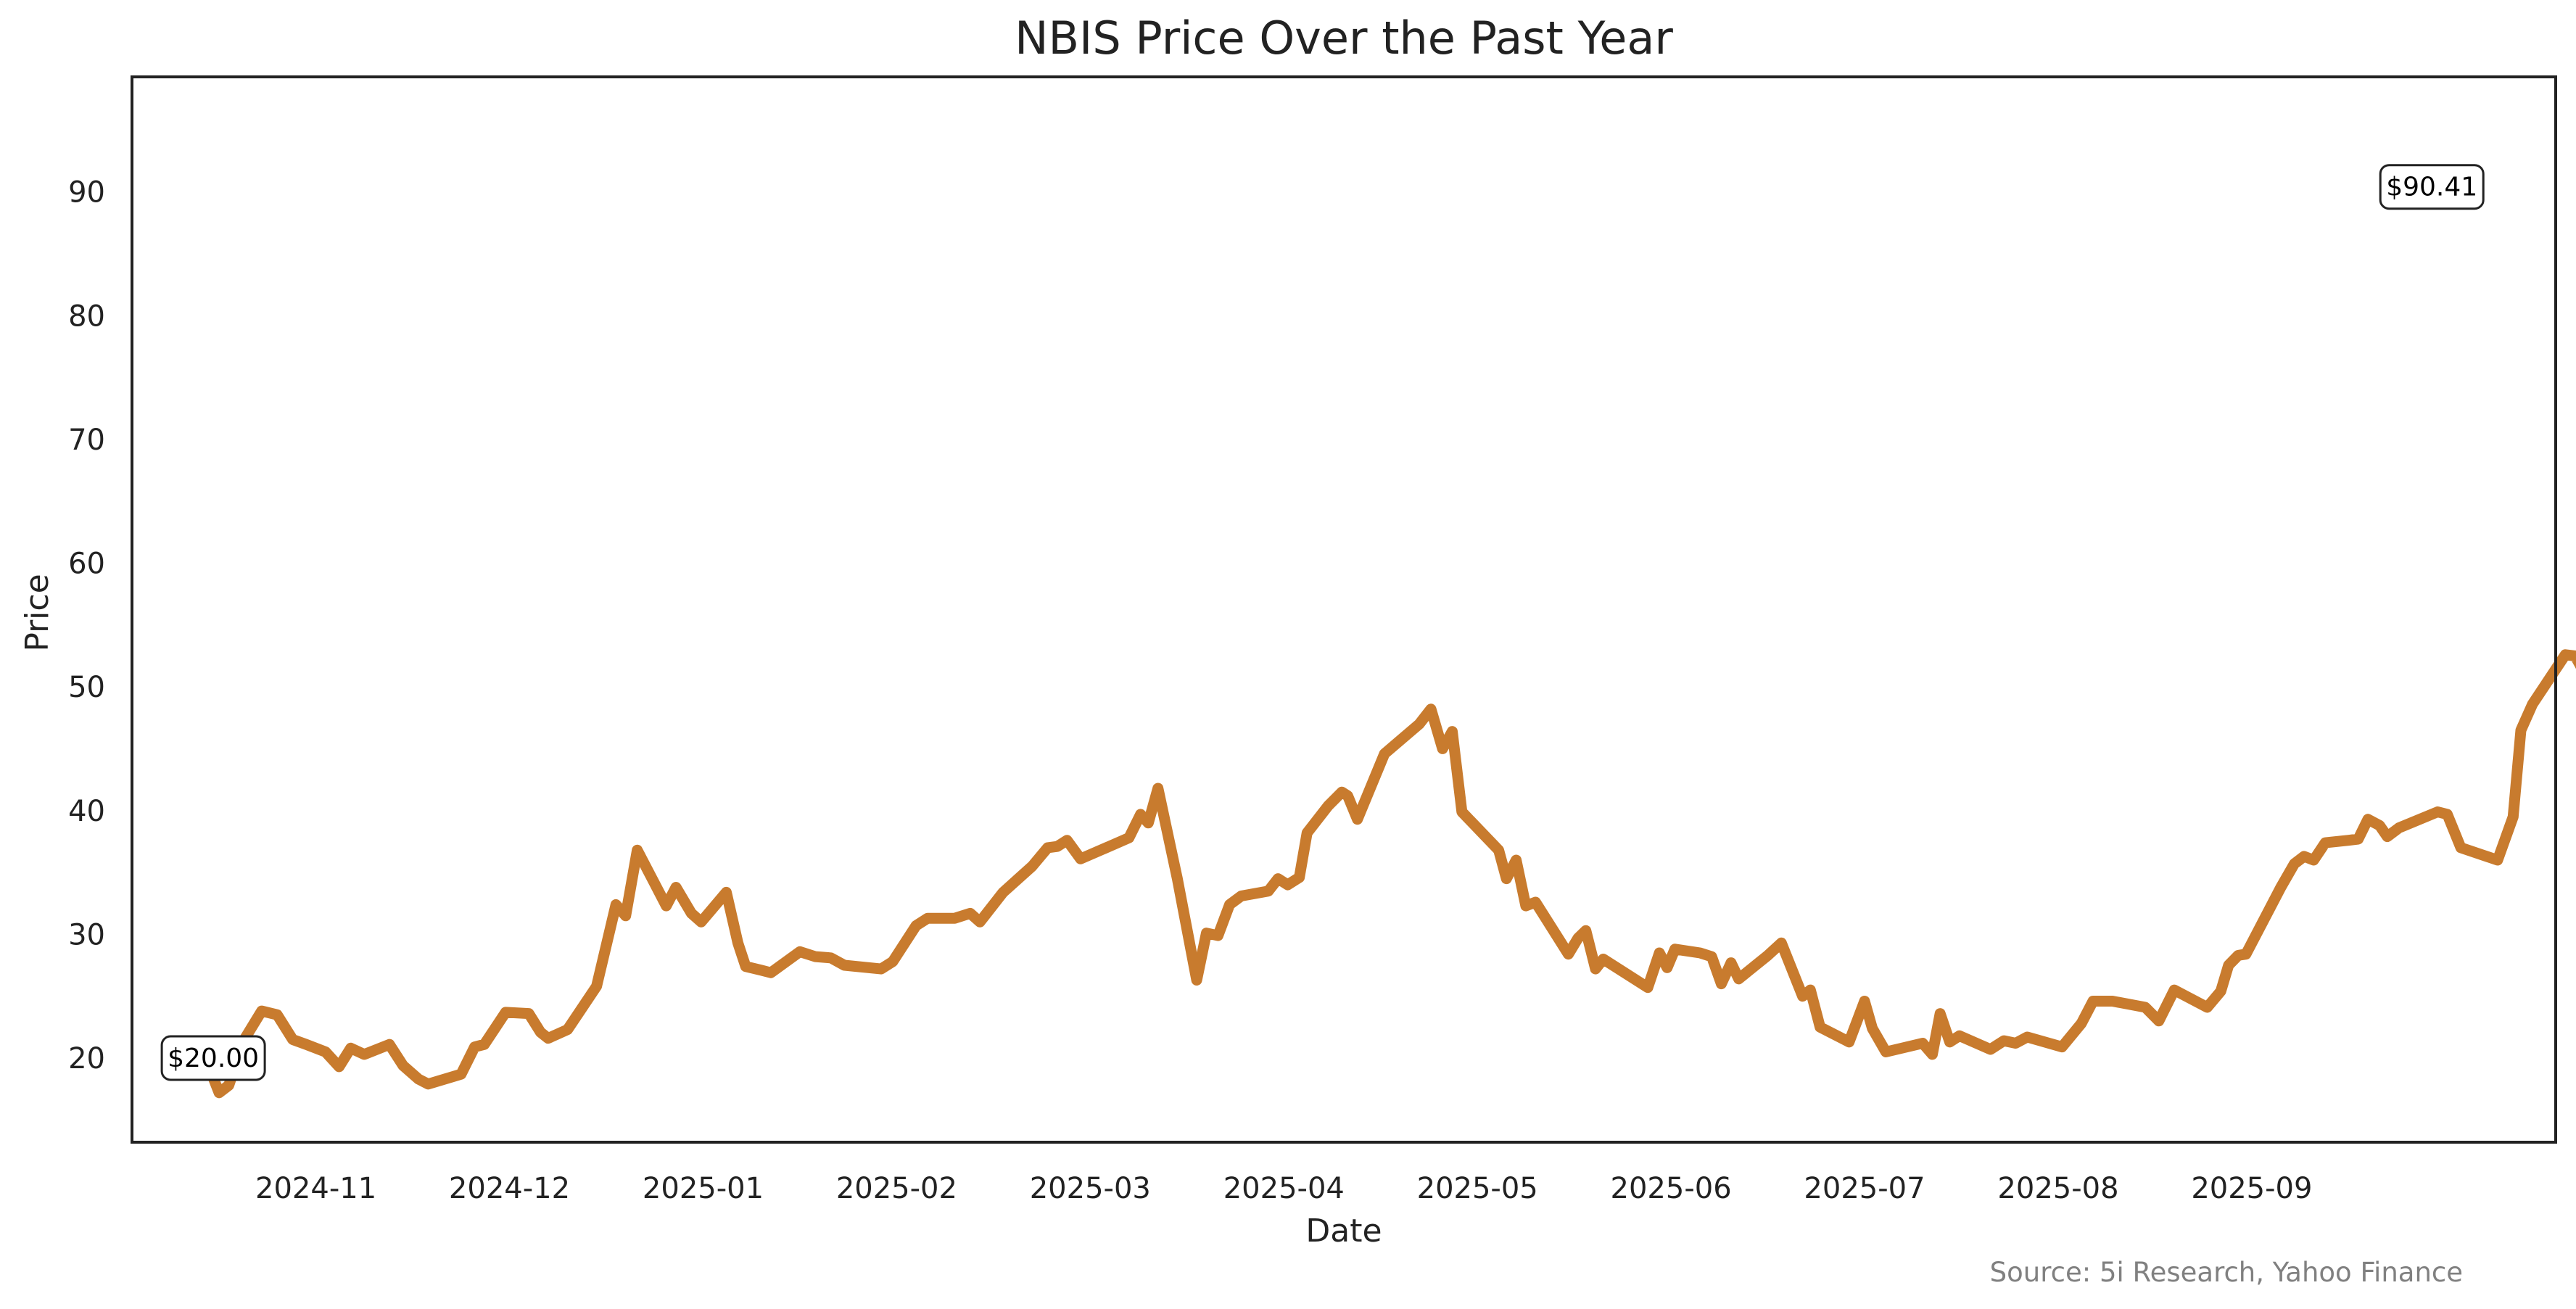 The width and height of the screenshot is (2576, 1309). I want to click on x-tick-label: 2024-11, so click(315, 1188).